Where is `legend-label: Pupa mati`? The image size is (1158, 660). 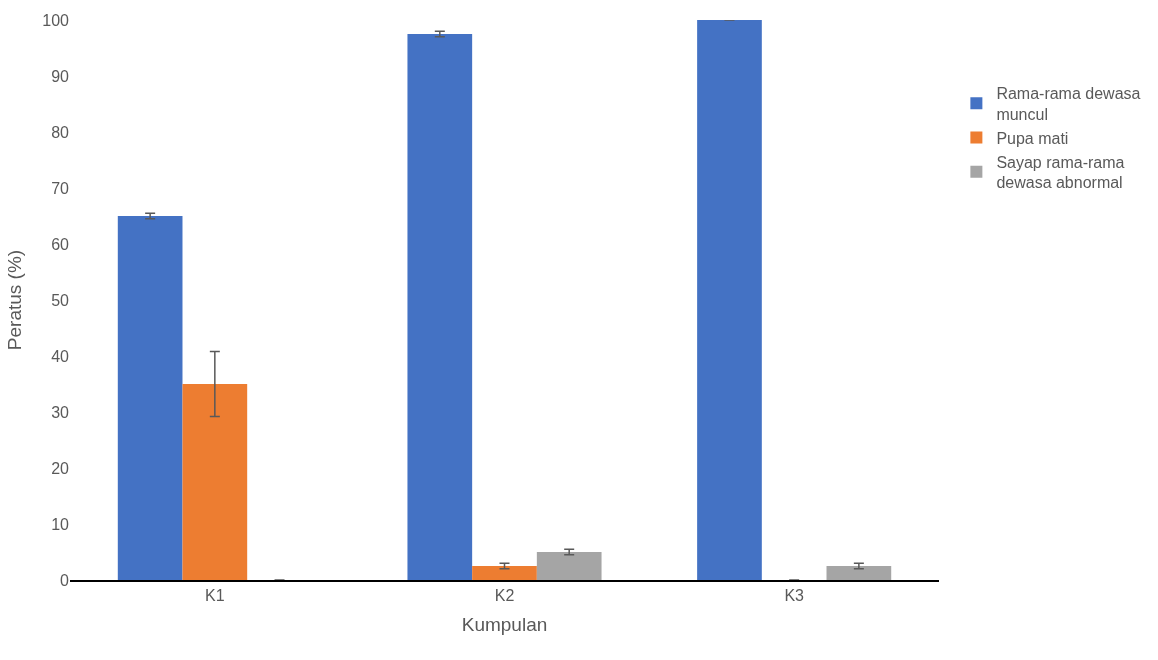
legend-label: Pupa mati is located at coordinates (1032, 138).